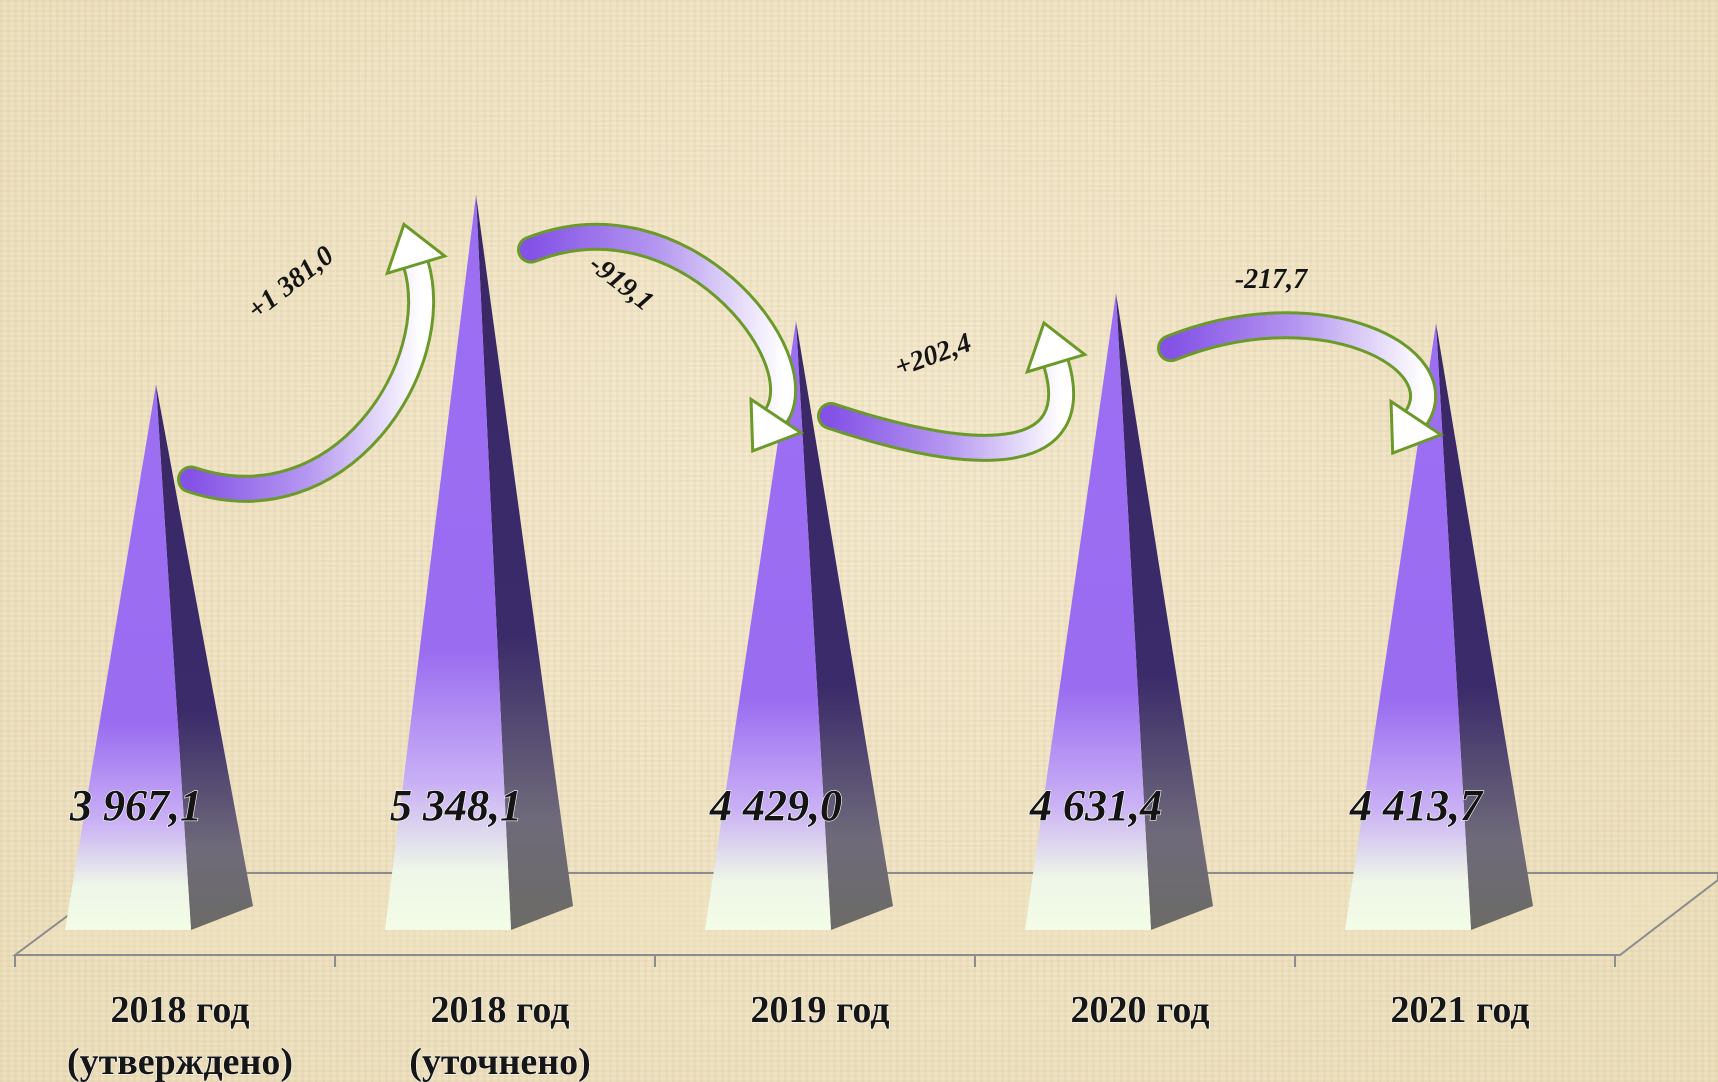  Describe the element at coordinates (1095, 805) in the screenshot. I see `bar-value-label: 4 631,4` at that location.